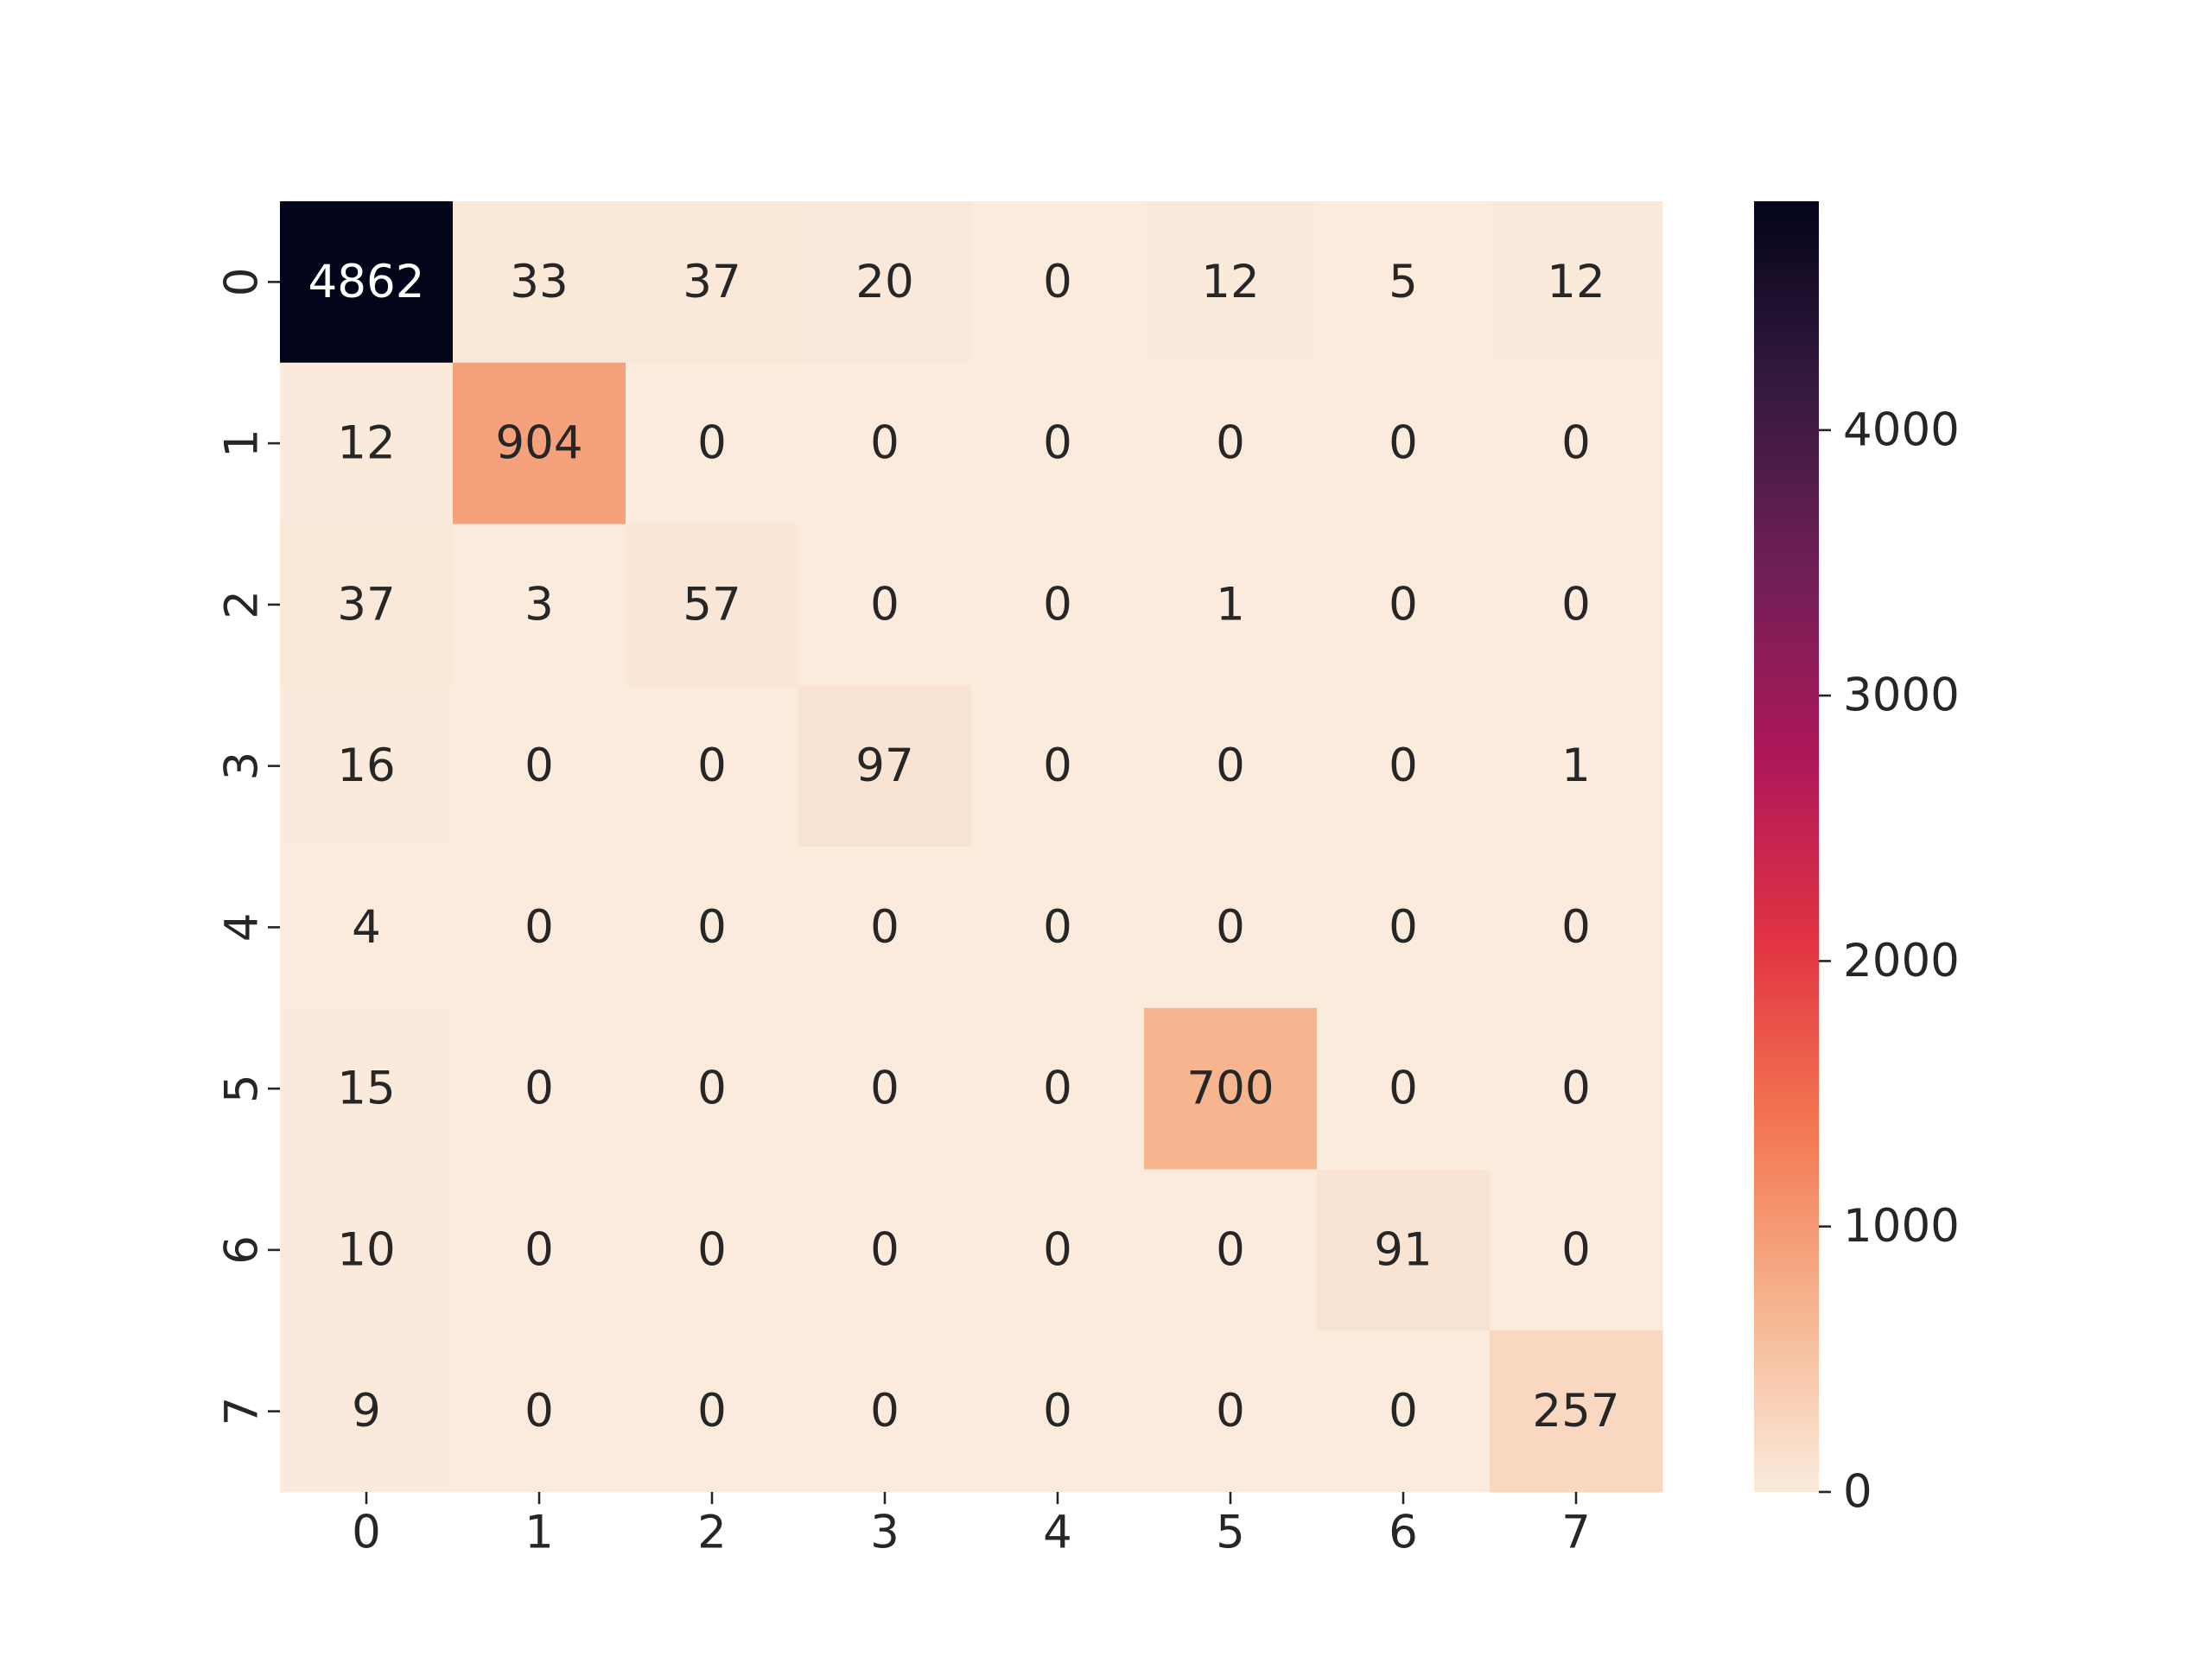 The width and height of the screenshot is (2212, 1663). I want to click on cell-value-r0-c3: 20, so click(884, 282).